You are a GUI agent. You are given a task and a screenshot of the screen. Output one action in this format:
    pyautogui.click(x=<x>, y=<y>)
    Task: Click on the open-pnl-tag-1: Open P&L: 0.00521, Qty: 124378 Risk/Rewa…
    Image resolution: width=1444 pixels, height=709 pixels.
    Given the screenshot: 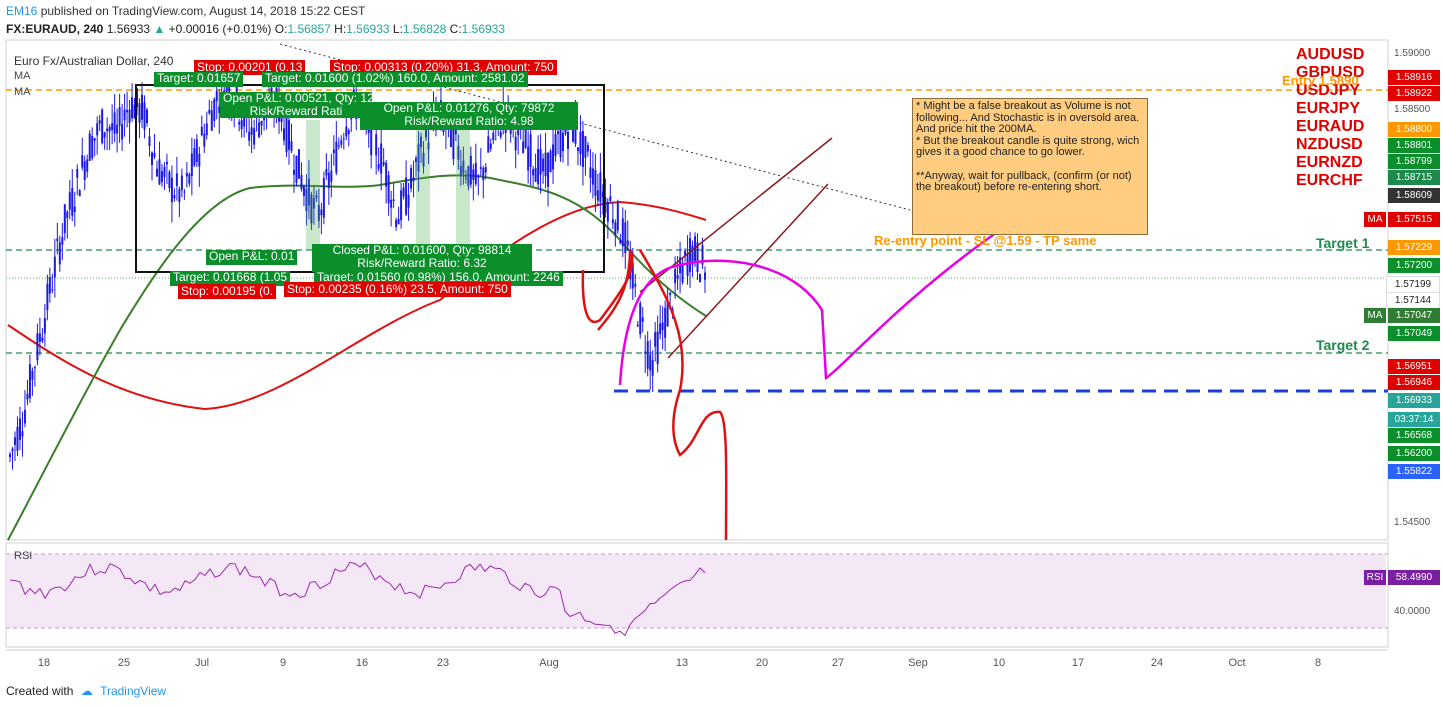 What is the action you would take?
    pyautogui.click(x=310, y=105)
    